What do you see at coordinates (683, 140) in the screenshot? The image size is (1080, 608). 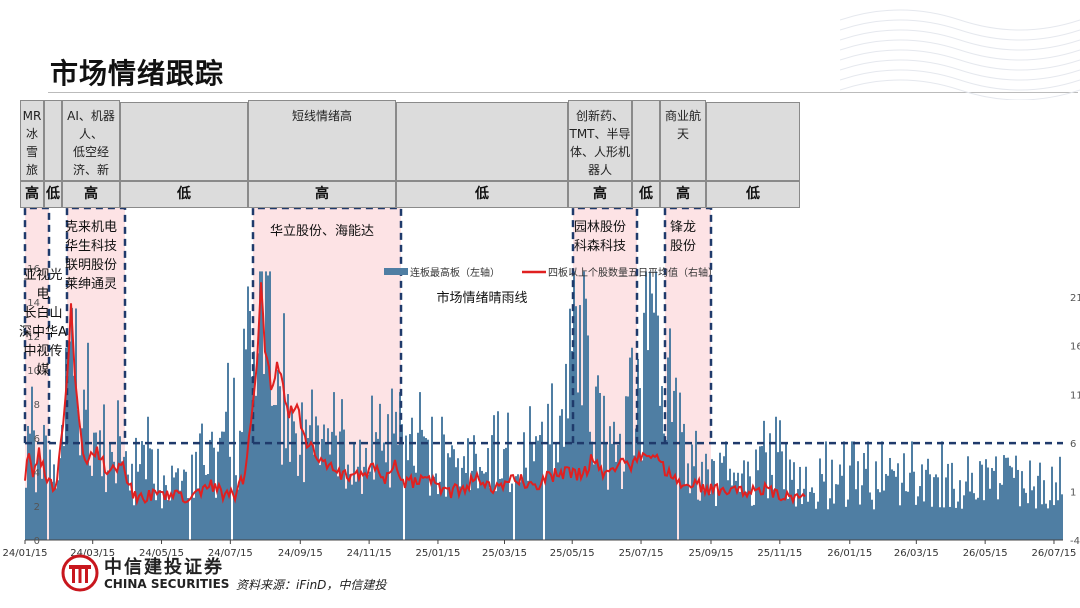 I see `theme-box: 商业航天` at bounding box center [683, 140].